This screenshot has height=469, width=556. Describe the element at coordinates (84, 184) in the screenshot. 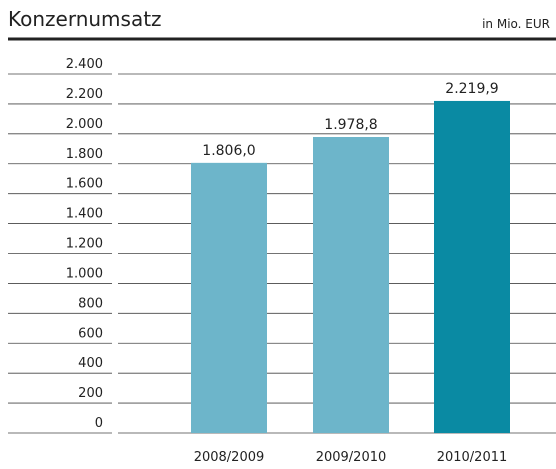

I see `y-tick-label: 1.600` at that location.